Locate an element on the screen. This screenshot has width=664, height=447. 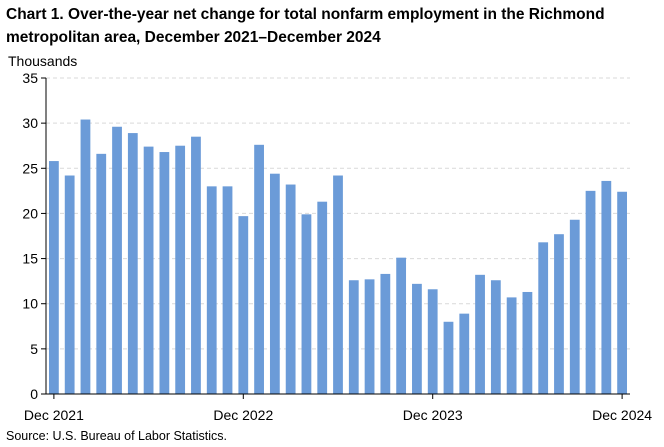
x-tick-label: Dec 2021 is located at coordinates (54, 415).